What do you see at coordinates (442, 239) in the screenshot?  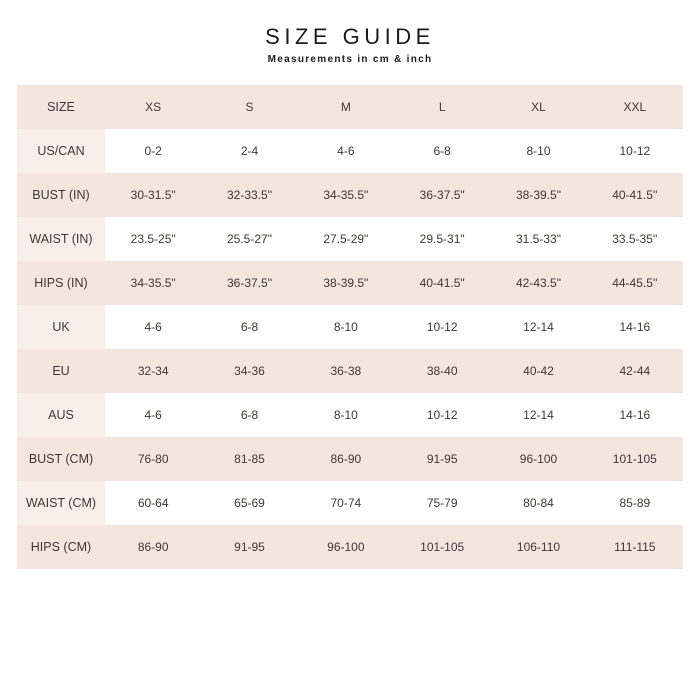 I see `value-cell: 29.5-31"` at bounding box center [442, 239].